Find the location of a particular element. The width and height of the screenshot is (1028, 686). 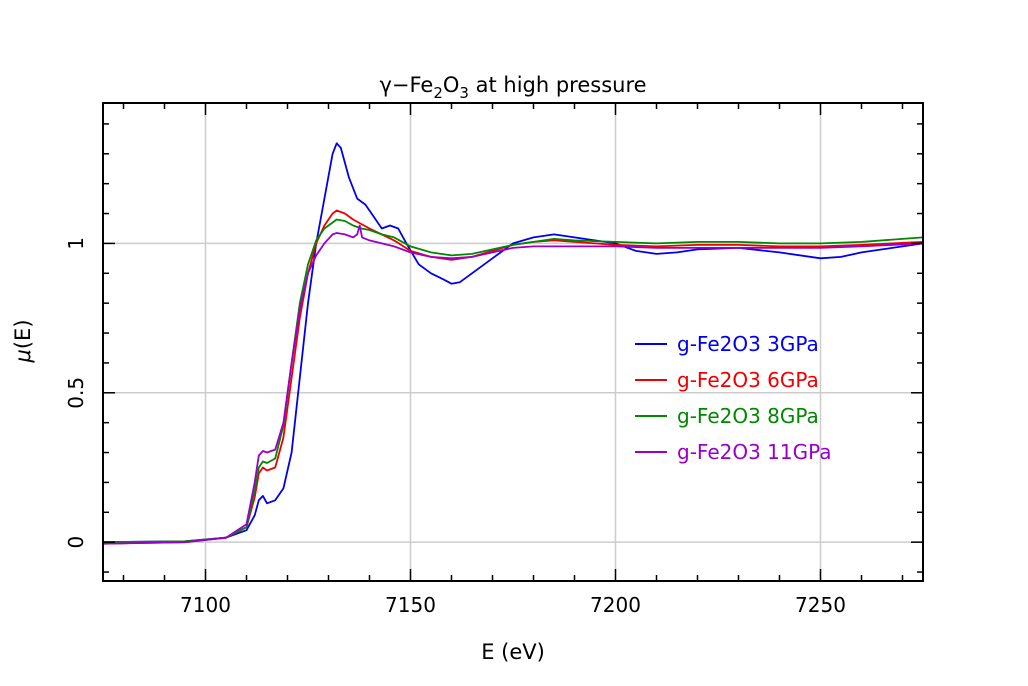

x-tick-label: 7200 is located at coordinates (615, 605).